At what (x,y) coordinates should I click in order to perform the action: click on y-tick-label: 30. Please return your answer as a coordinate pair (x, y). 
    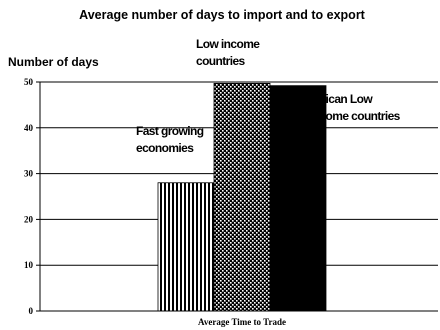
    Looking at the image, I should click on (29, 174).